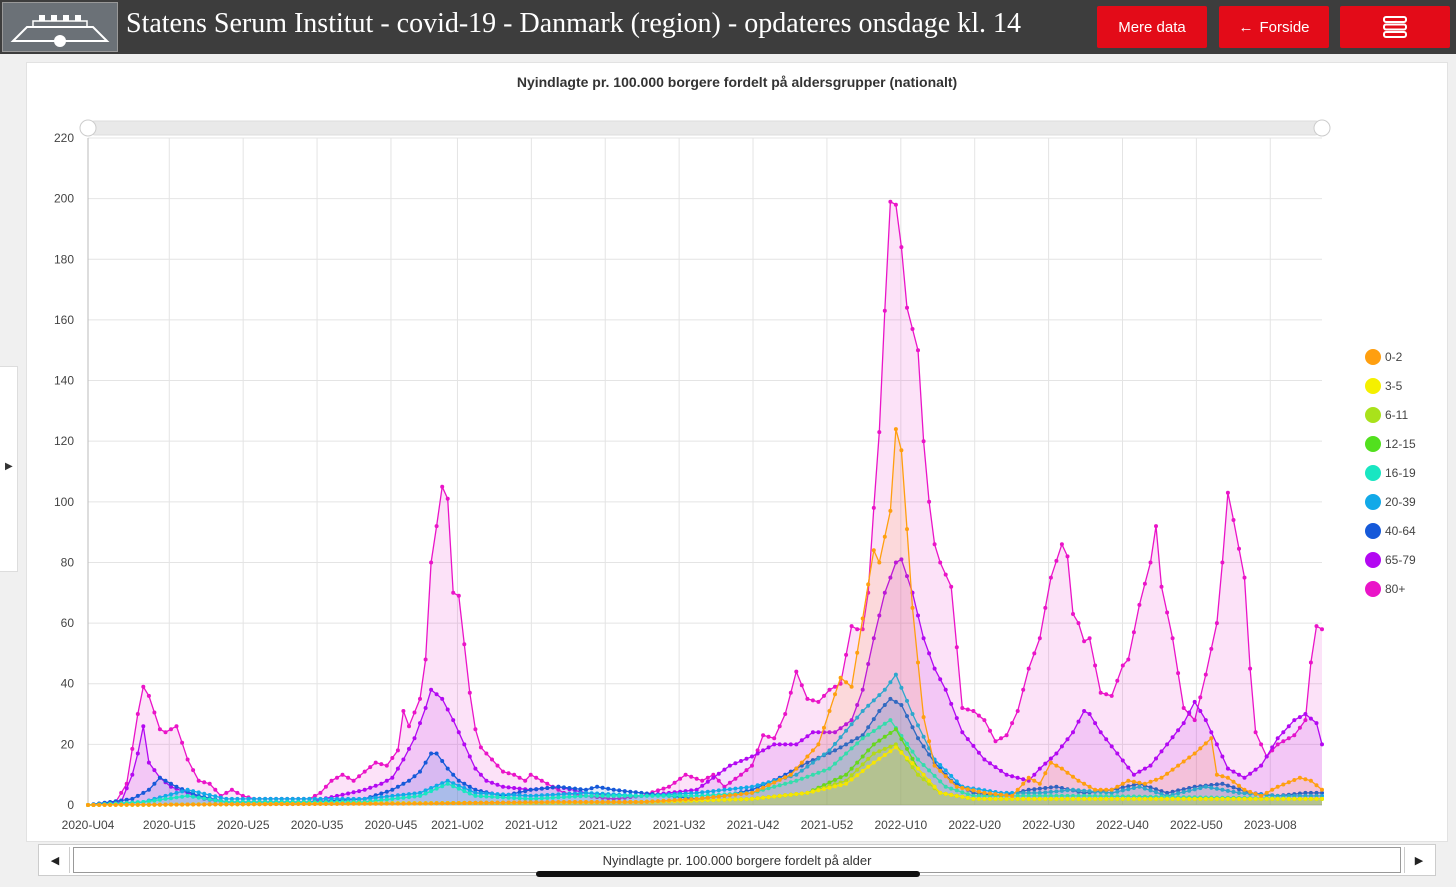 Image resolution: width=1456 pixels, height=887 pixels. What do you see at coordinates (1418, 860) in the screenshot?
I see `next-button: ▶` at bounding box center [1418, 860].